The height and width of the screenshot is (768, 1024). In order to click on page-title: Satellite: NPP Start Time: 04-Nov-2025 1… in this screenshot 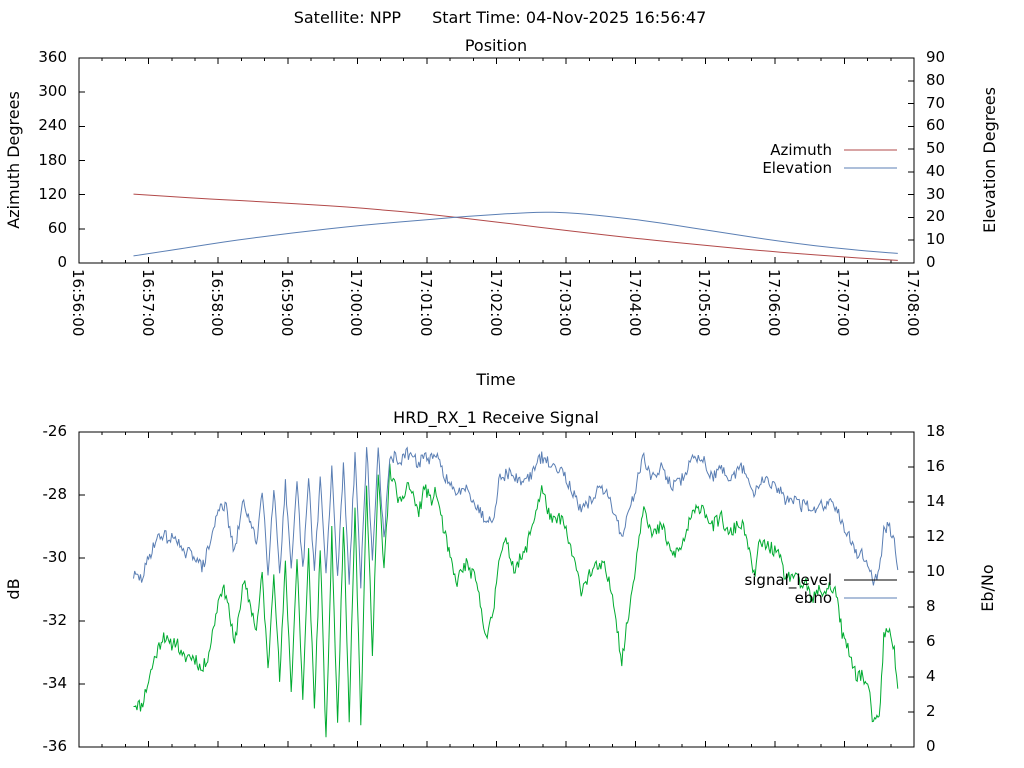, I will do `click(500, 17)`.